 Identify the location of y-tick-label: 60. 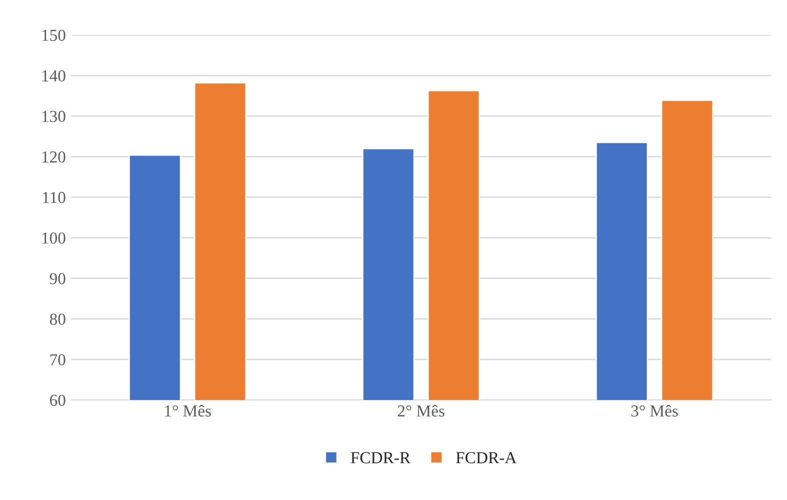
(58, 400).